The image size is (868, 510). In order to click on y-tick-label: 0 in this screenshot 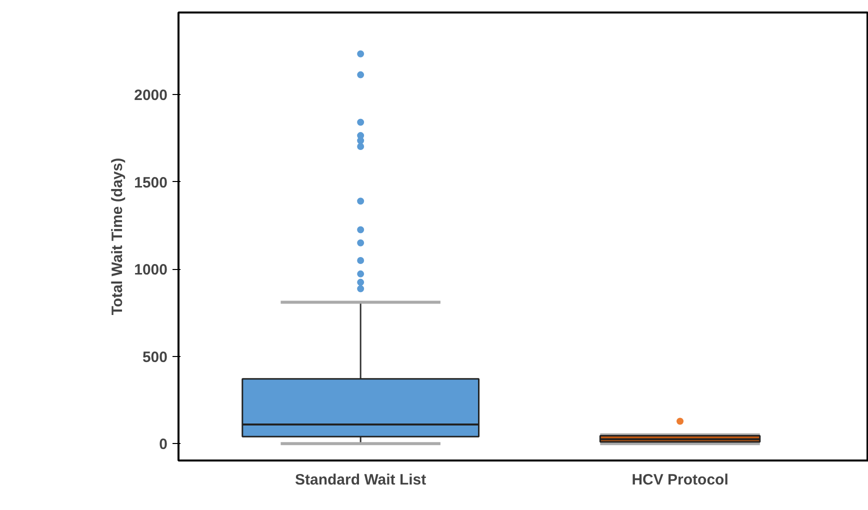, I will do `click(163, 445)`.